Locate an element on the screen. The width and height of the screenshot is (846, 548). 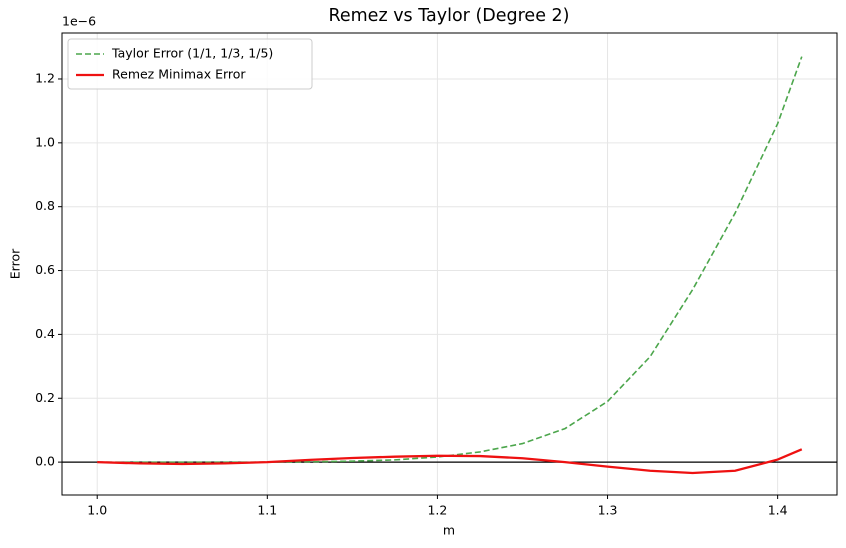
x-tick-label: 1.2 is located at coordinates (437, 510).